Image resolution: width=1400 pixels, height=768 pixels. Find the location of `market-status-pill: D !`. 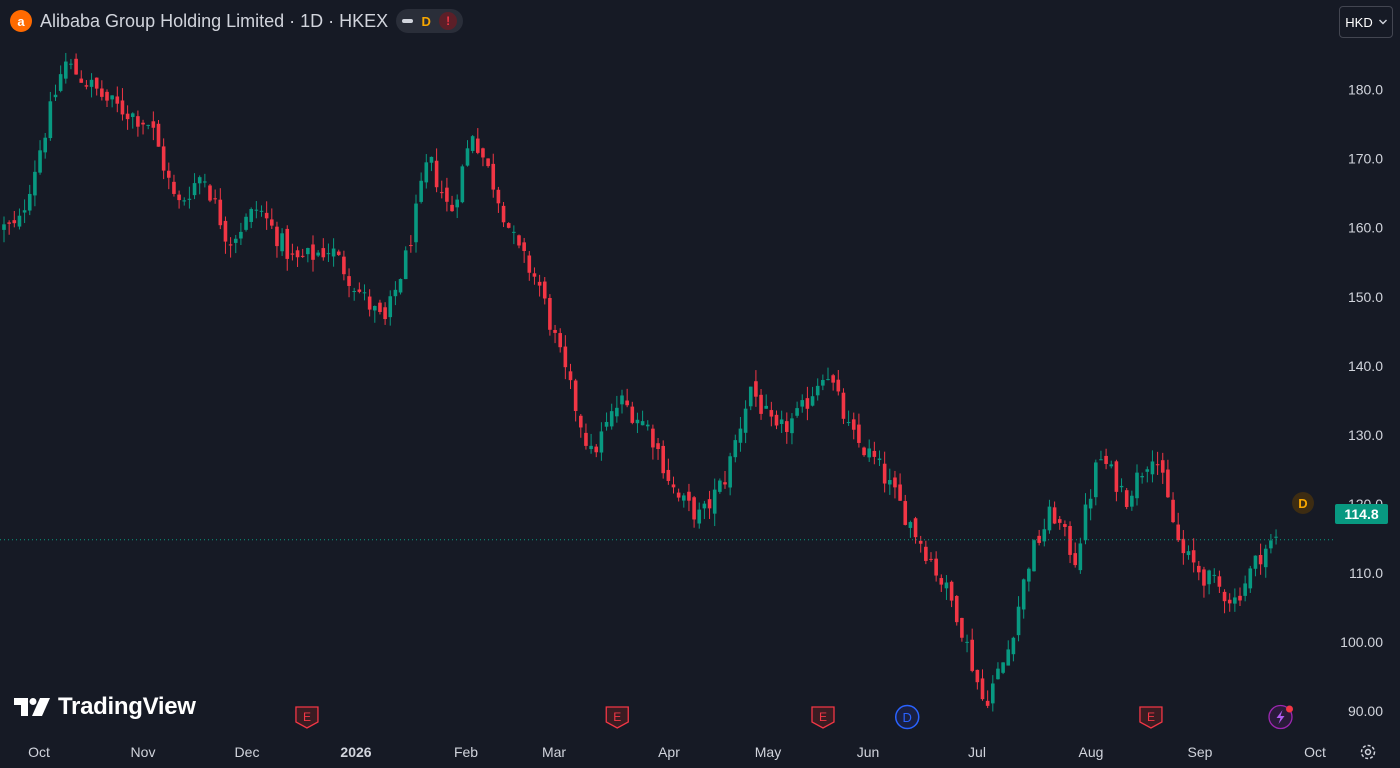

market-status-pill: D ! is located at coordinates (430, 21).